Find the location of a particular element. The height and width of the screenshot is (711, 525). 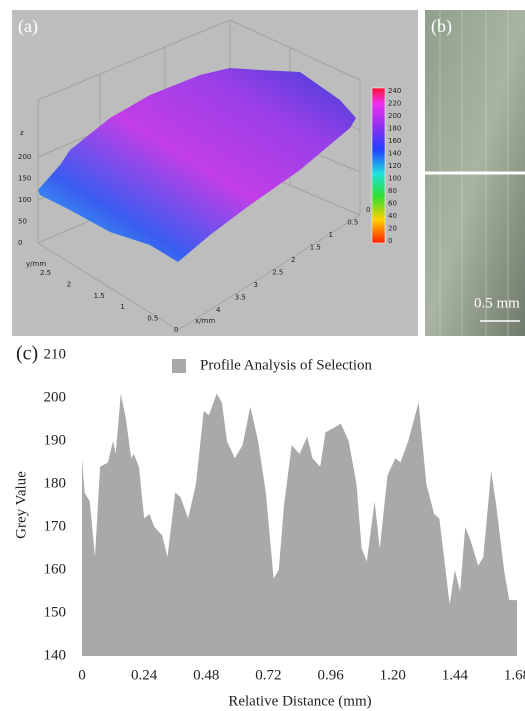

colorbar-tick-label: 80 is located at coordinates (392, 191).